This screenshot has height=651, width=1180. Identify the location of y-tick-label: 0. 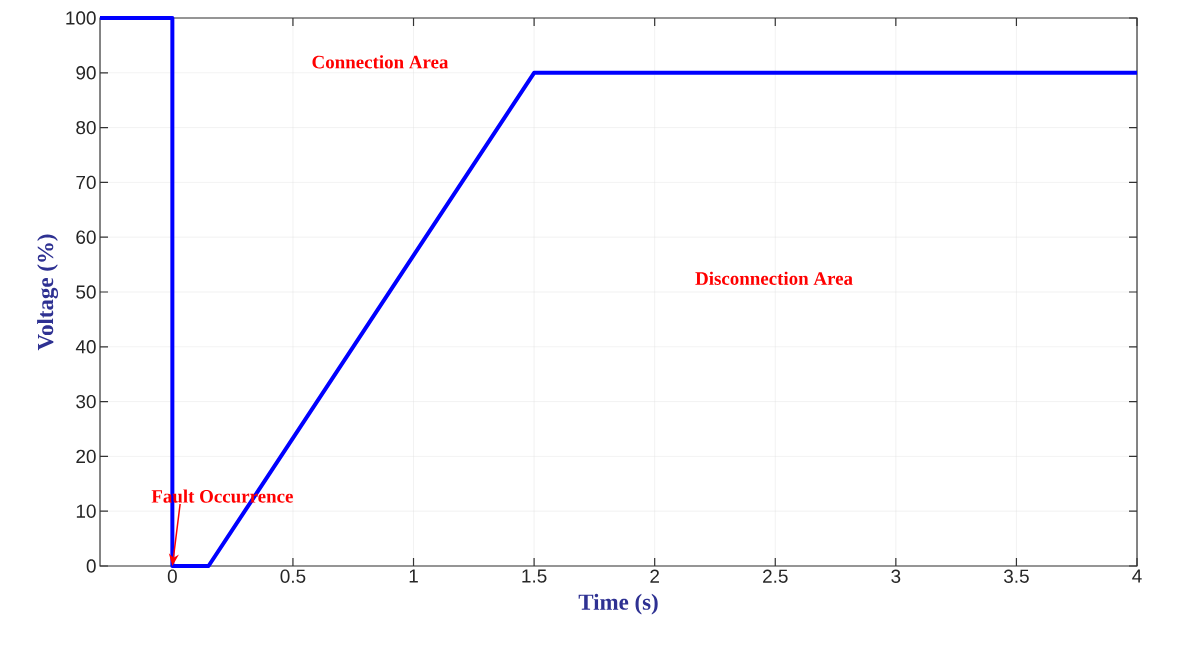
(91, 566).